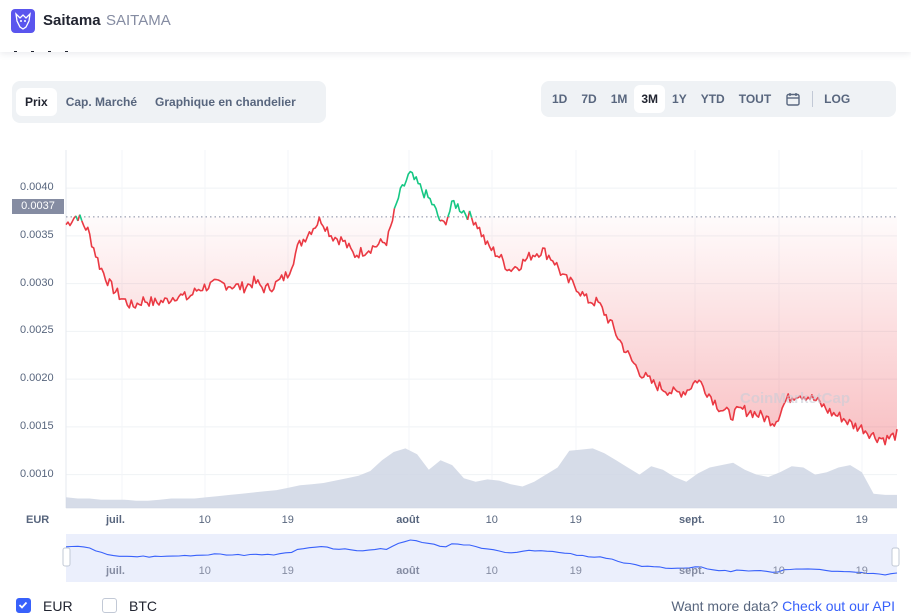 The height and width of the screenshot is (615, 911). Describe the element at coordinates (37, 473) in the screenshot. I see `y-tick-label: 0.0010` at that location.